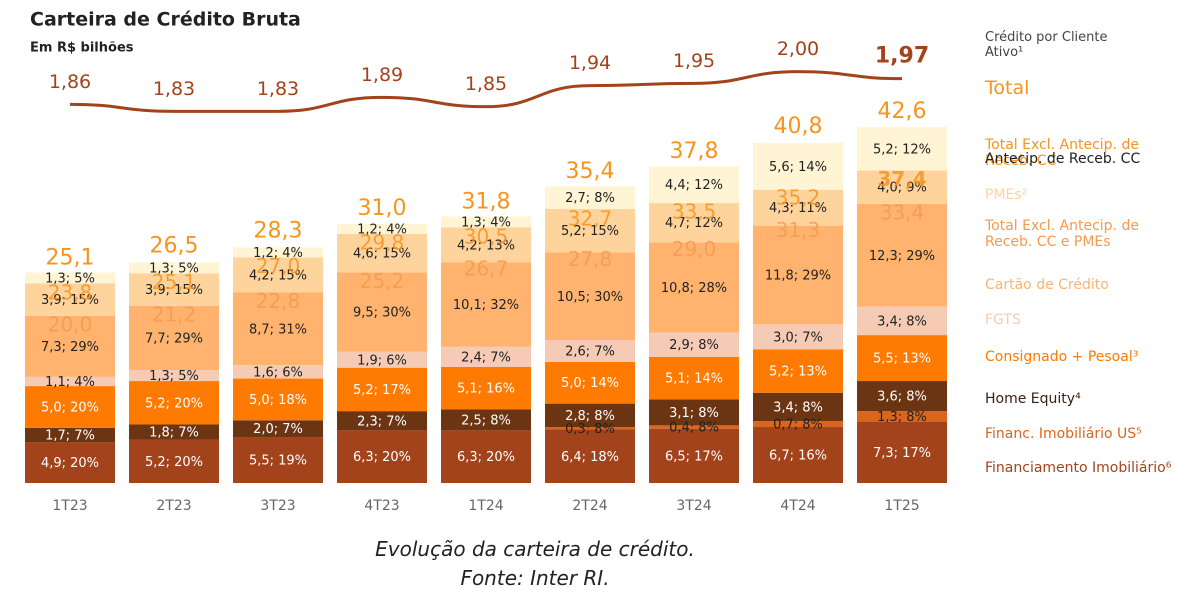  Describe the element at coordinates (382, 313) in the screenshot. I see `value-label: 9,5; 30%` at that location.